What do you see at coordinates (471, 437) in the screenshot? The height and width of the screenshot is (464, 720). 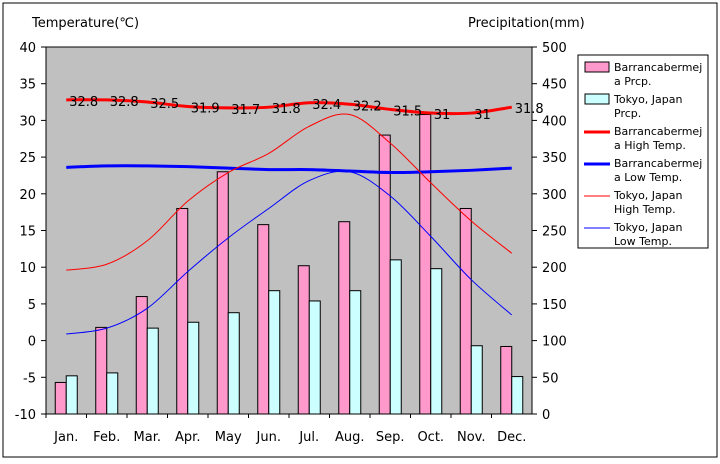 I see `x-tick-label: Nov.` at bounding box center [471, 437].